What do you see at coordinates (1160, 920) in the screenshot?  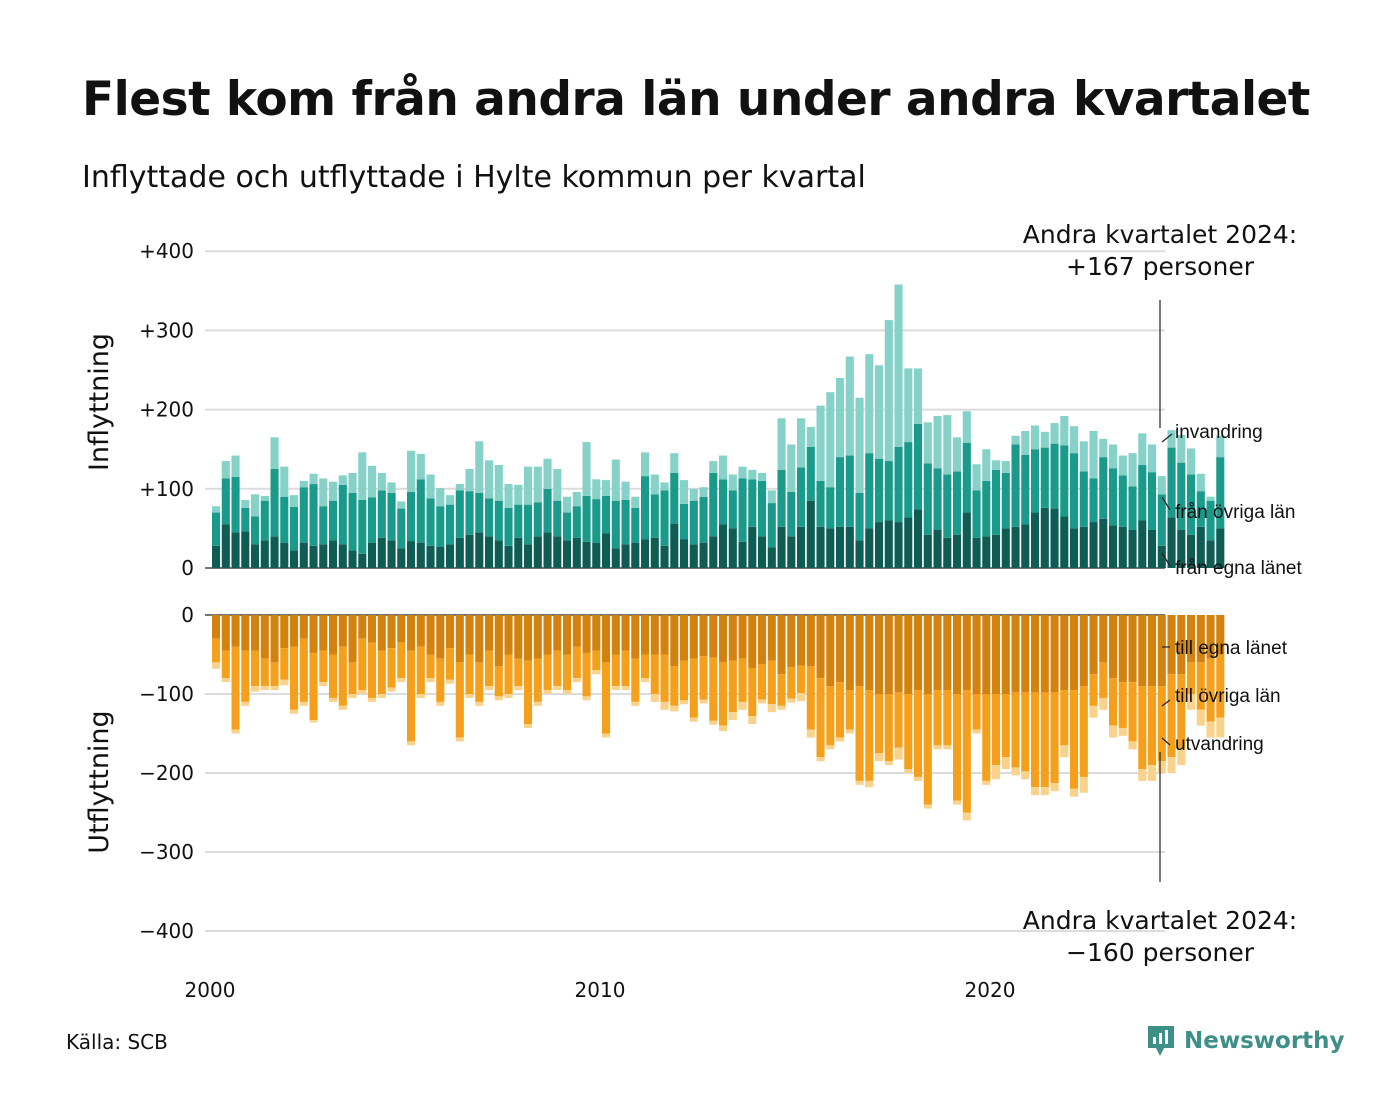 I see `annotation-bottom-line: Andra kvartalet 2024:` at bounding box center [1160, 920].